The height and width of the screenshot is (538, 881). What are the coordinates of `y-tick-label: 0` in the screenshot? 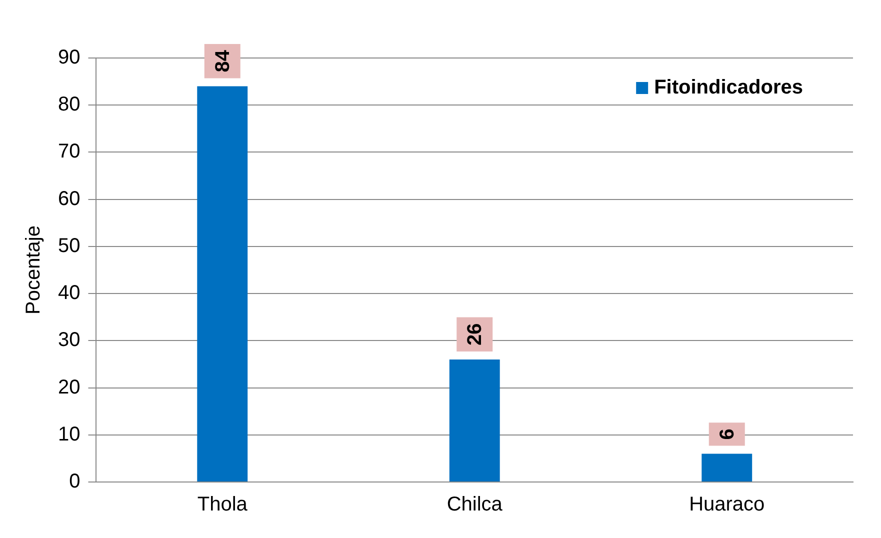 It's located at (74, 481).